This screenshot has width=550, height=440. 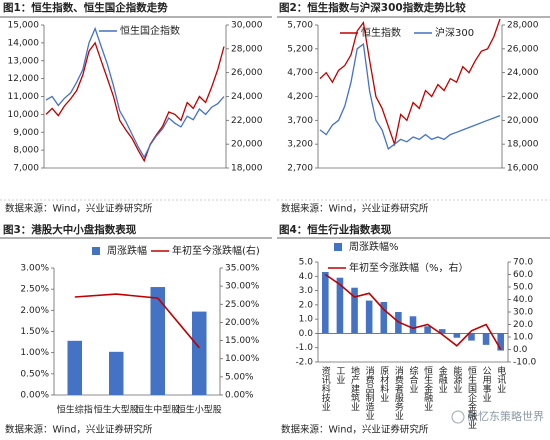 What do you see at coordinates (300, 73) in the screenshot?
I see `y-tick-label: 4,700` at bounding box center [300, 73].